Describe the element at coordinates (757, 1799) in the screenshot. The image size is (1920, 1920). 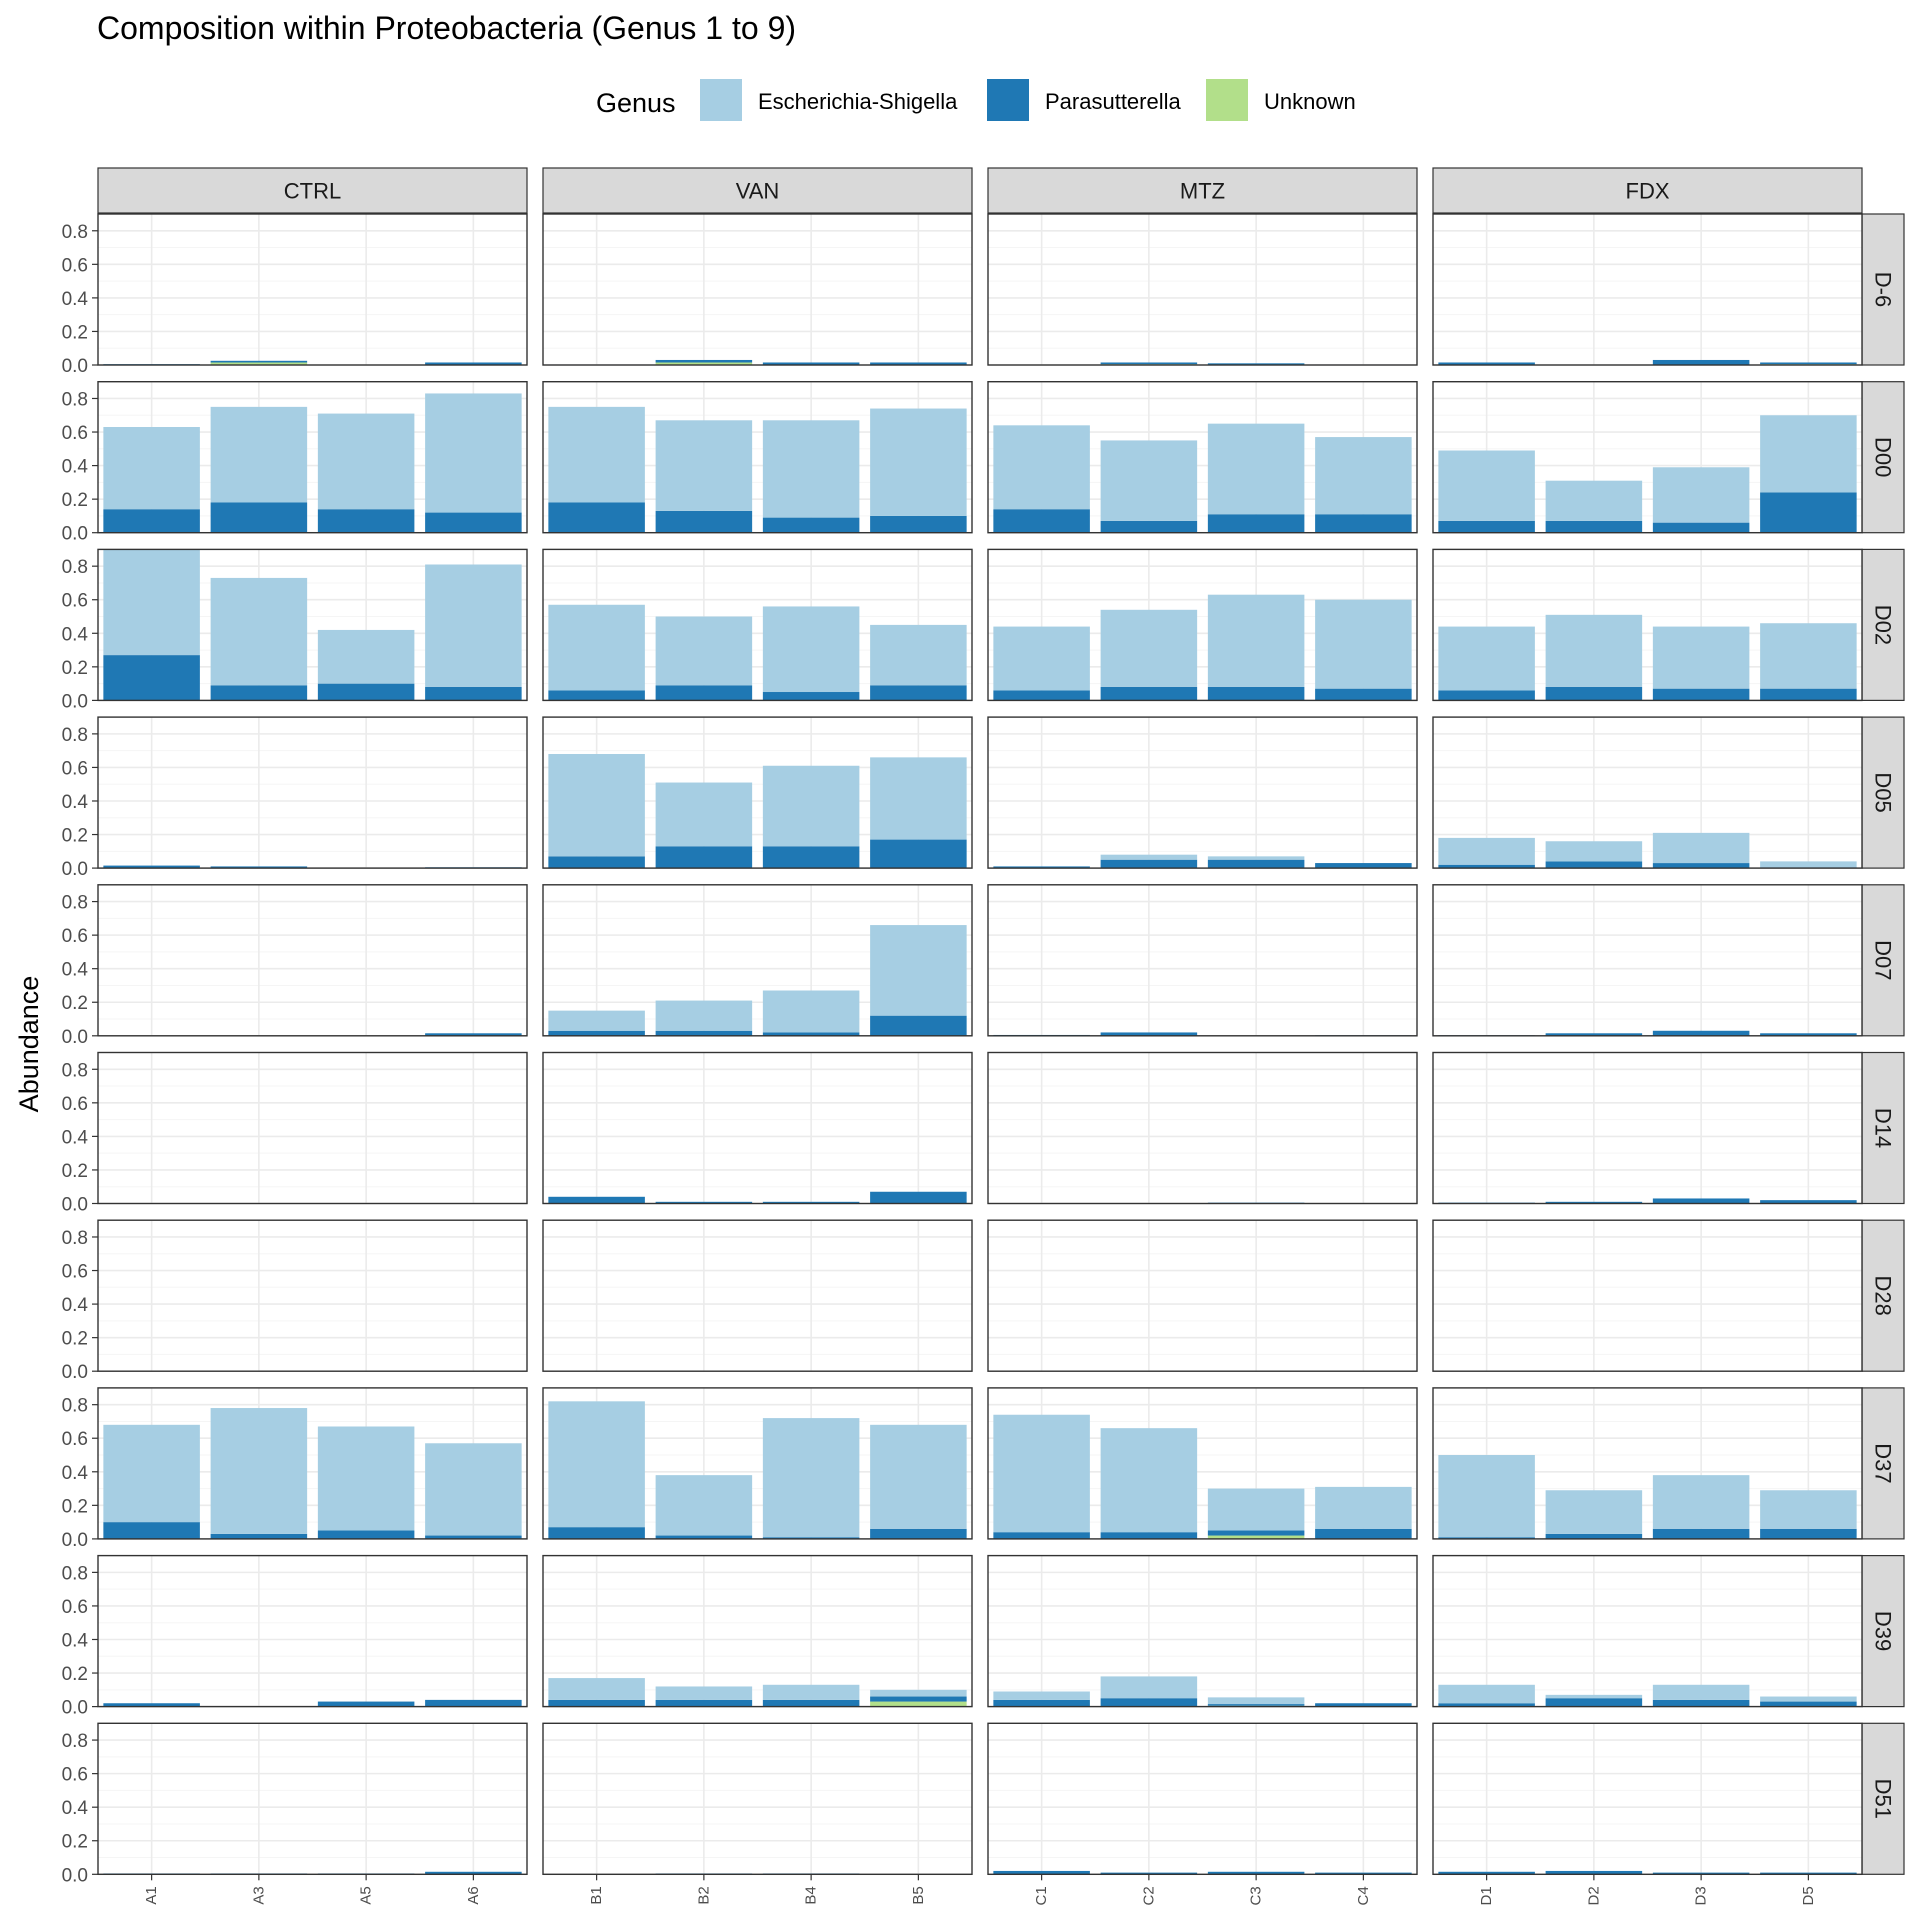
I see `panel-d51-van` at that location.